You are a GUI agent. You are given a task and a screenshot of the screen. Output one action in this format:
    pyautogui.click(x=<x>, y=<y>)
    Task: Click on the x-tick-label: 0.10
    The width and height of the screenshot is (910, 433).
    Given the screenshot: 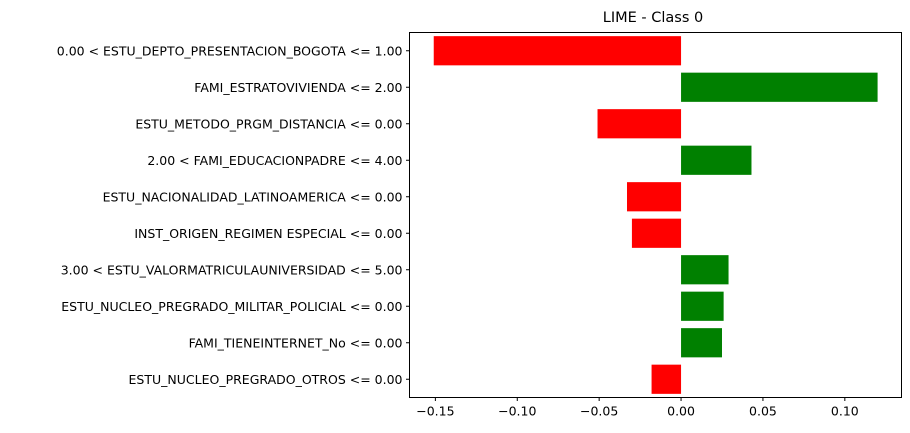 What is the action you would take?
    pyautogui.click(x=845, y=411)
    